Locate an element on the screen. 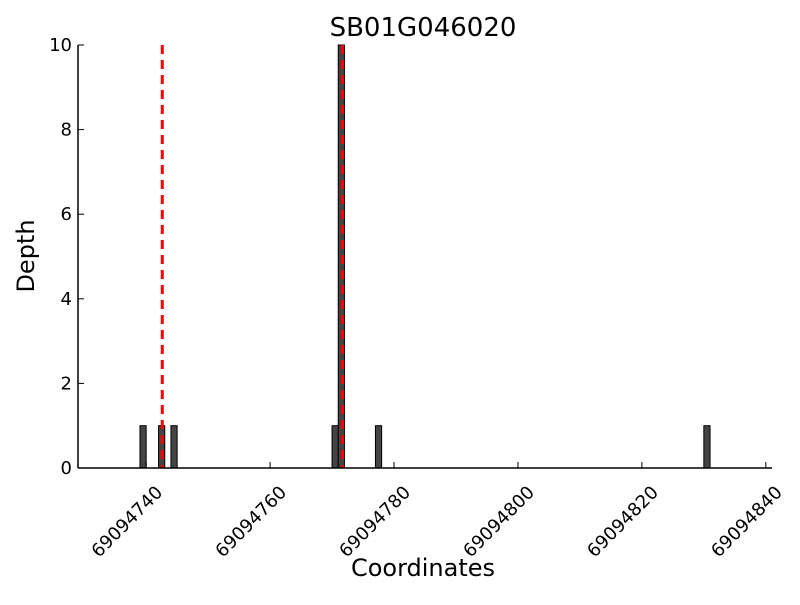  y-tick-label: 8 is located at coordinates (66, 130).